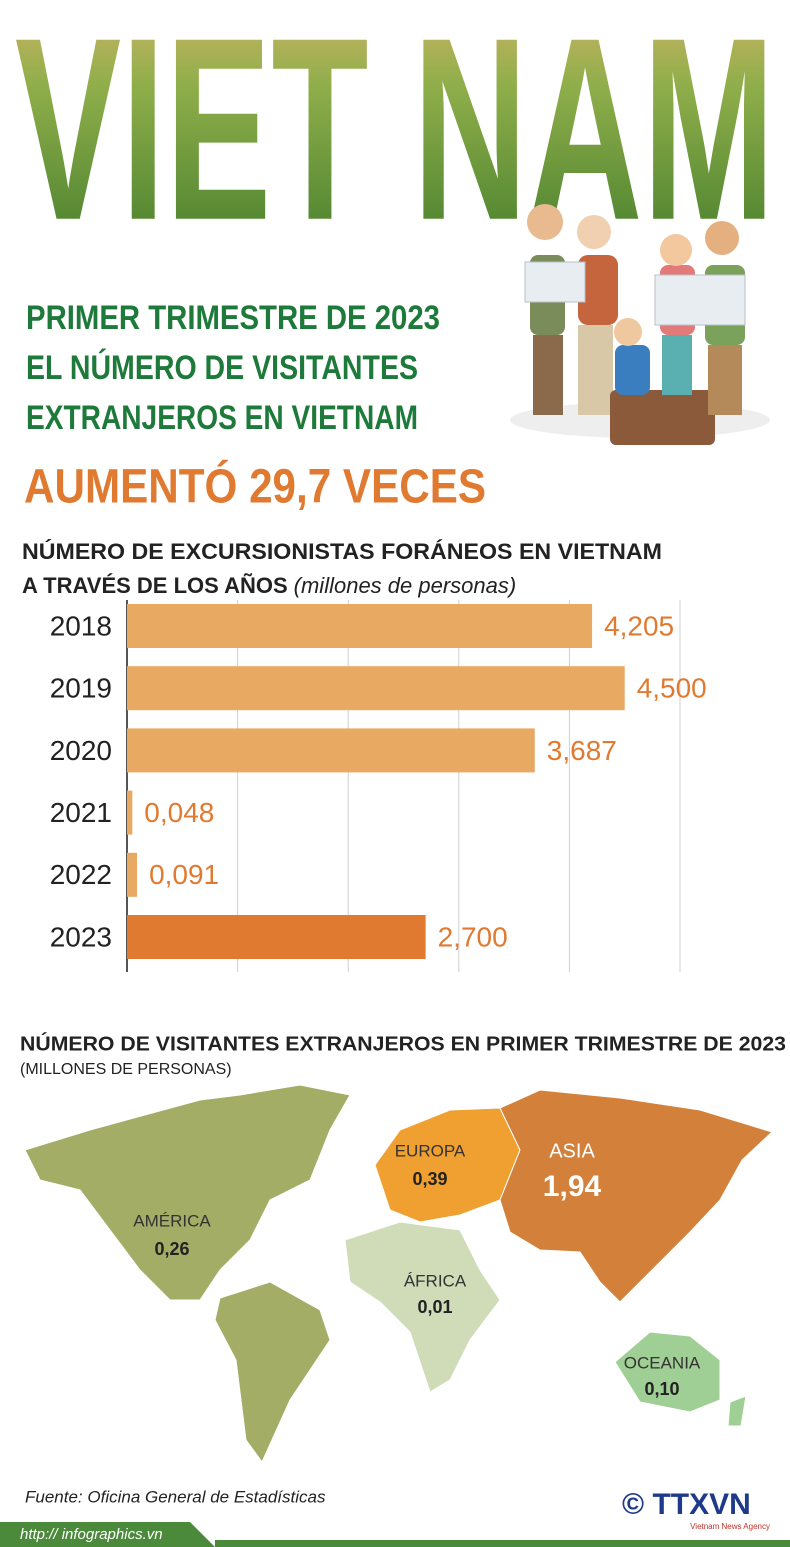 The image size is (790, 1547). What do you see at coordinates (686, 1504) in the screenshot?
I see `logo: © TTXVN` at bounding box center [686, 1504].